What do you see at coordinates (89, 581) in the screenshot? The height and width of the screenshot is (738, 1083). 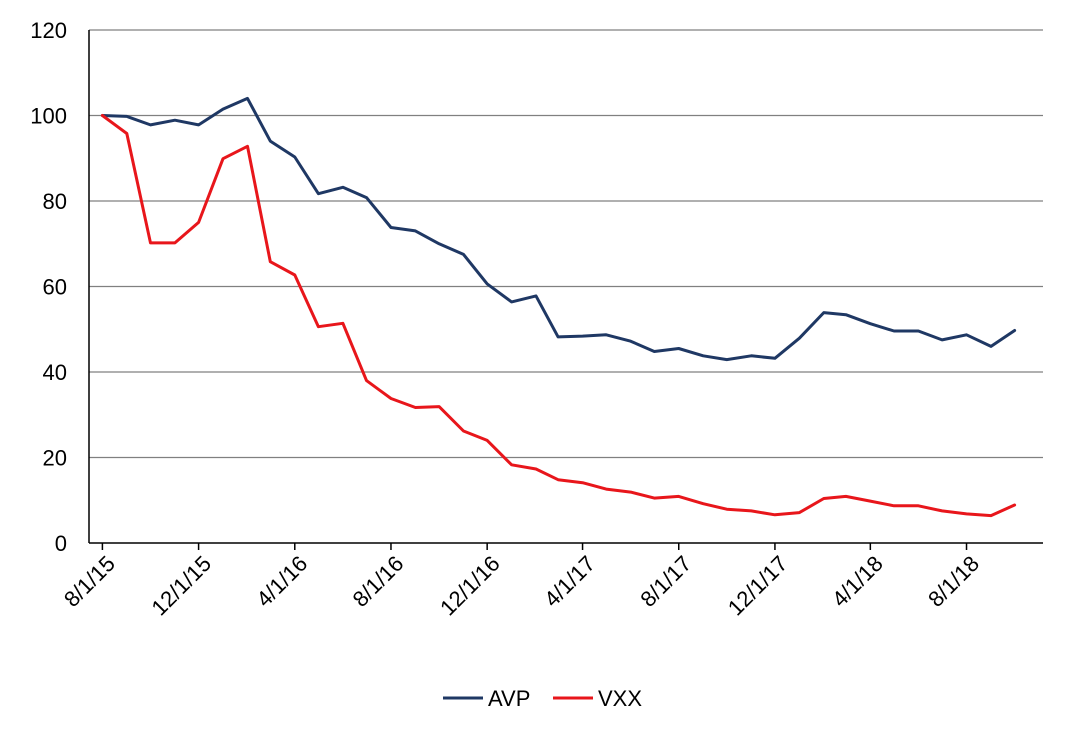 I see `x-tick-label: 8/1/15` at bounding box center [89, 581].